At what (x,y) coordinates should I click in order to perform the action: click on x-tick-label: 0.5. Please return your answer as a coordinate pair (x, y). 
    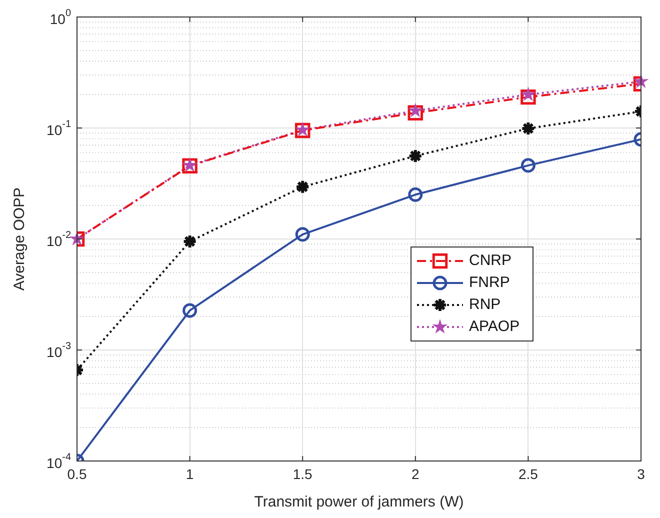
    Looking at the image, I should click on (77, 474).